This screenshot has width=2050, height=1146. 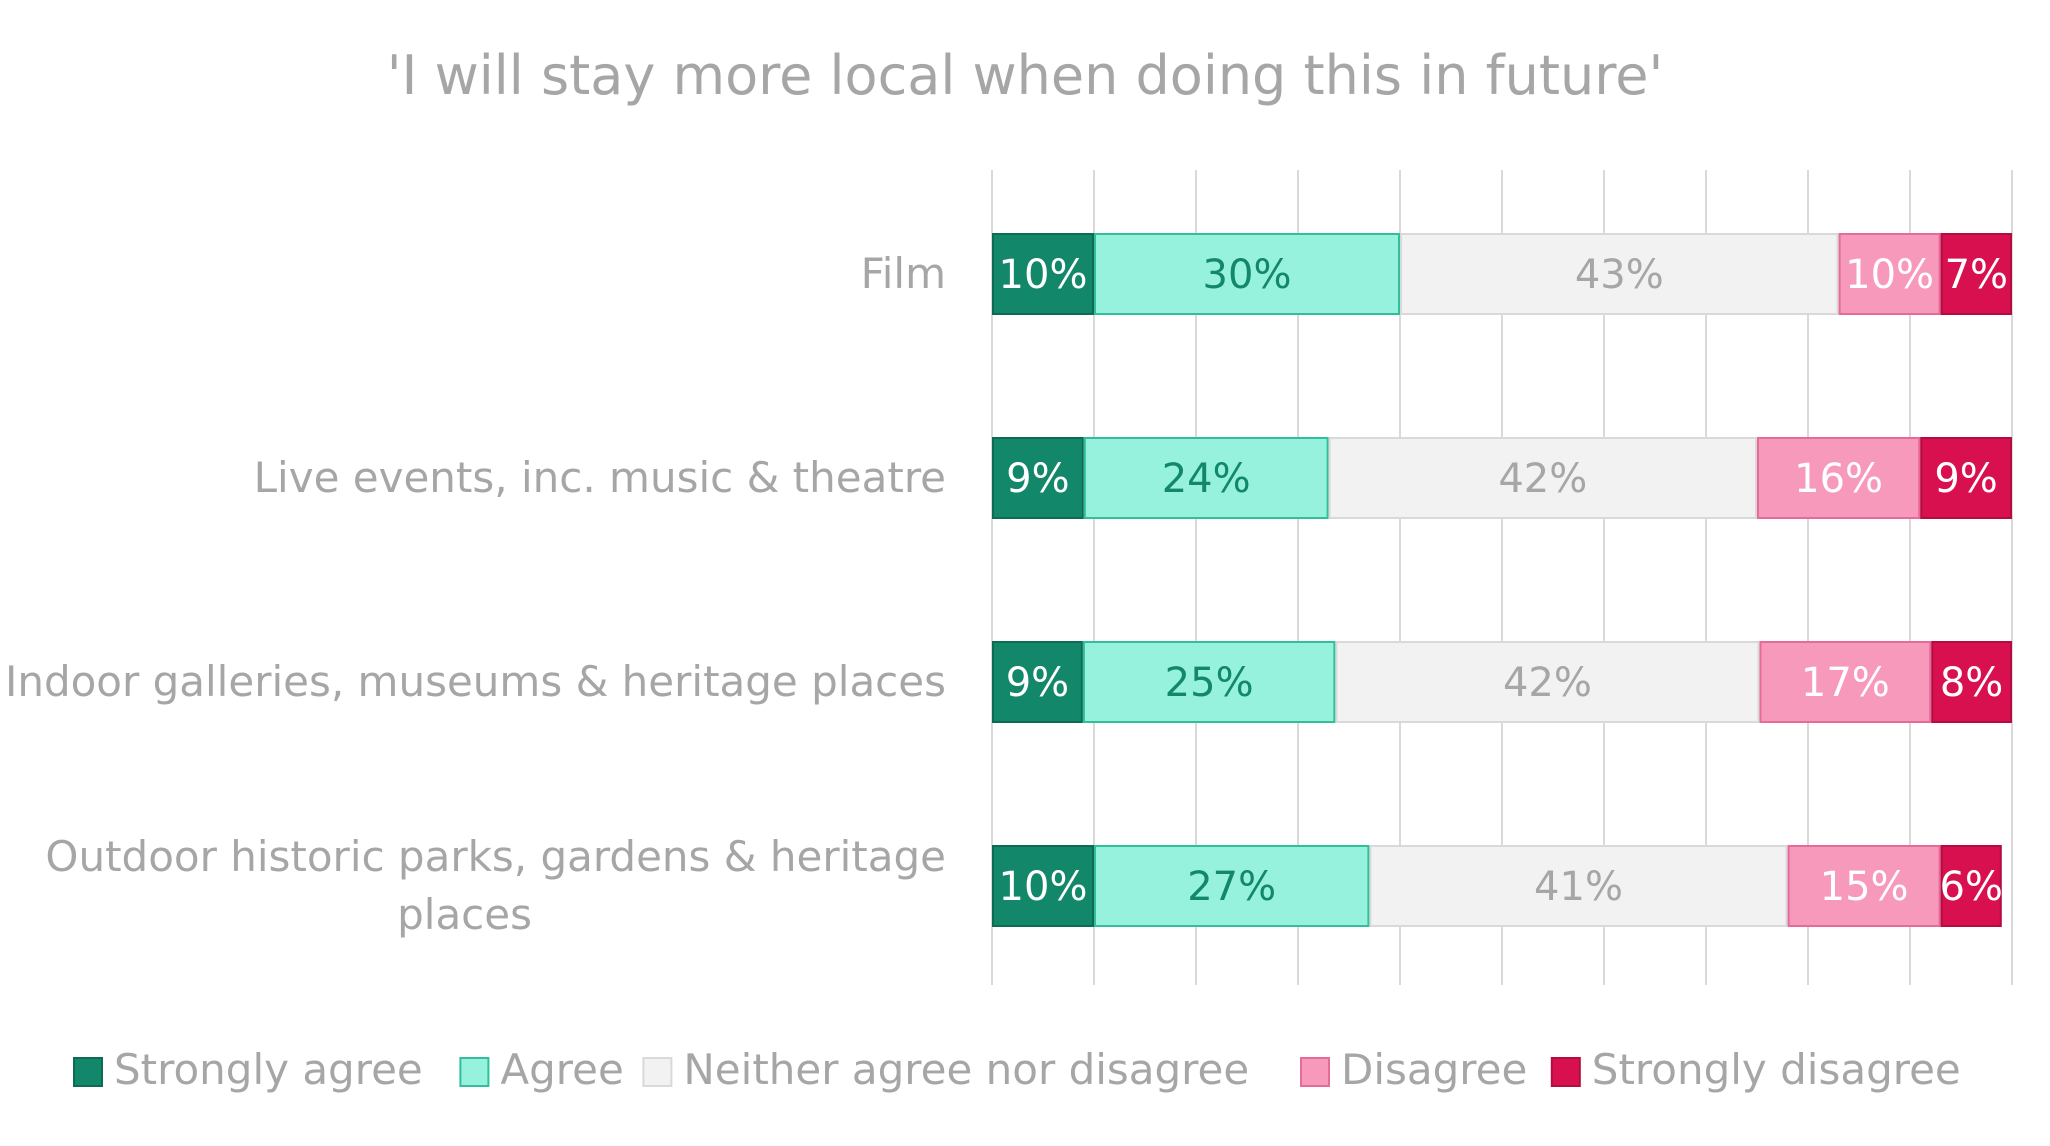 I want to click on legend-label-neither-agree-nor-disagree: Neither agree nor disagree, so click(x=966, y=1069).